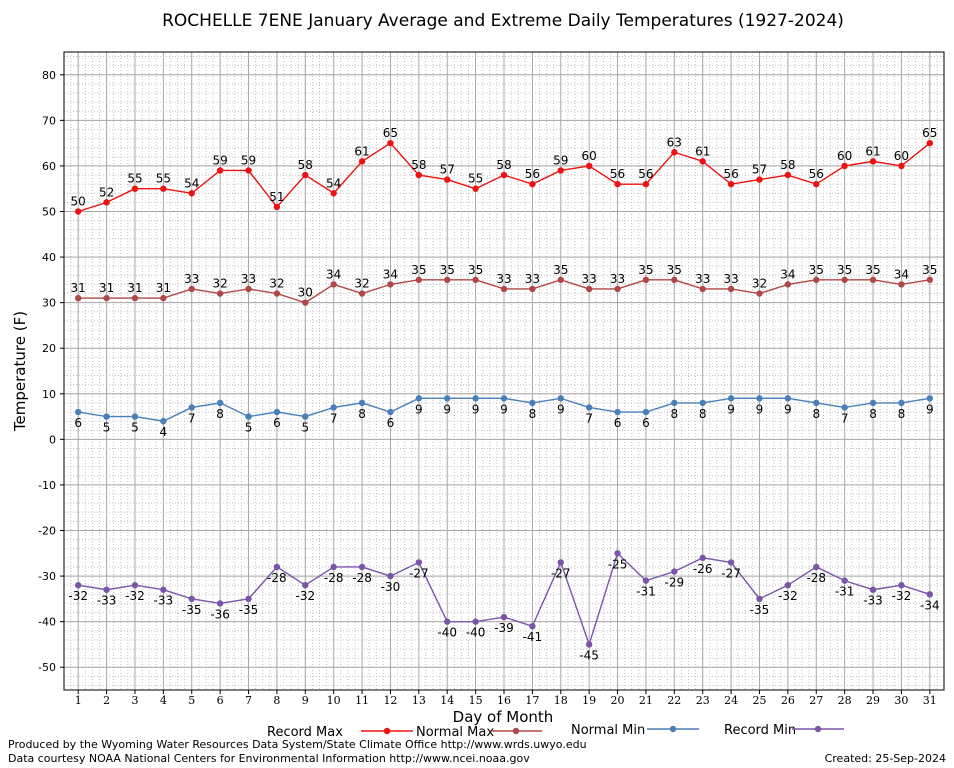 This screenshot has height=768, width=954. What do you see at coordinates (220, 614) in the screenshot?
I see `record-min-data-label: -36` at bounding box center [220, 614].